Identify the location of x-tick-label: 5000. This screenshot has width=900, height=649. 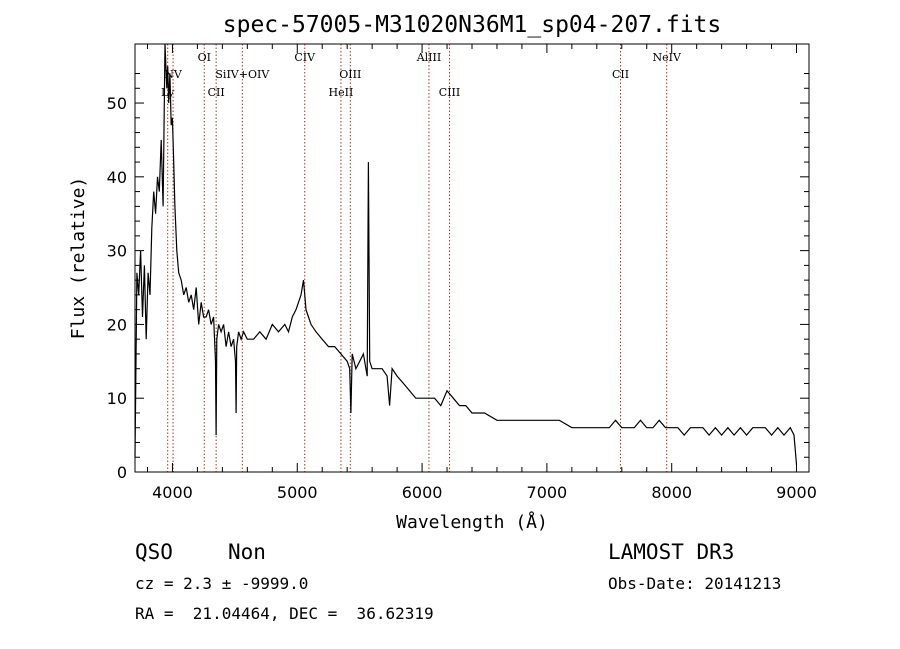
(297, 492).